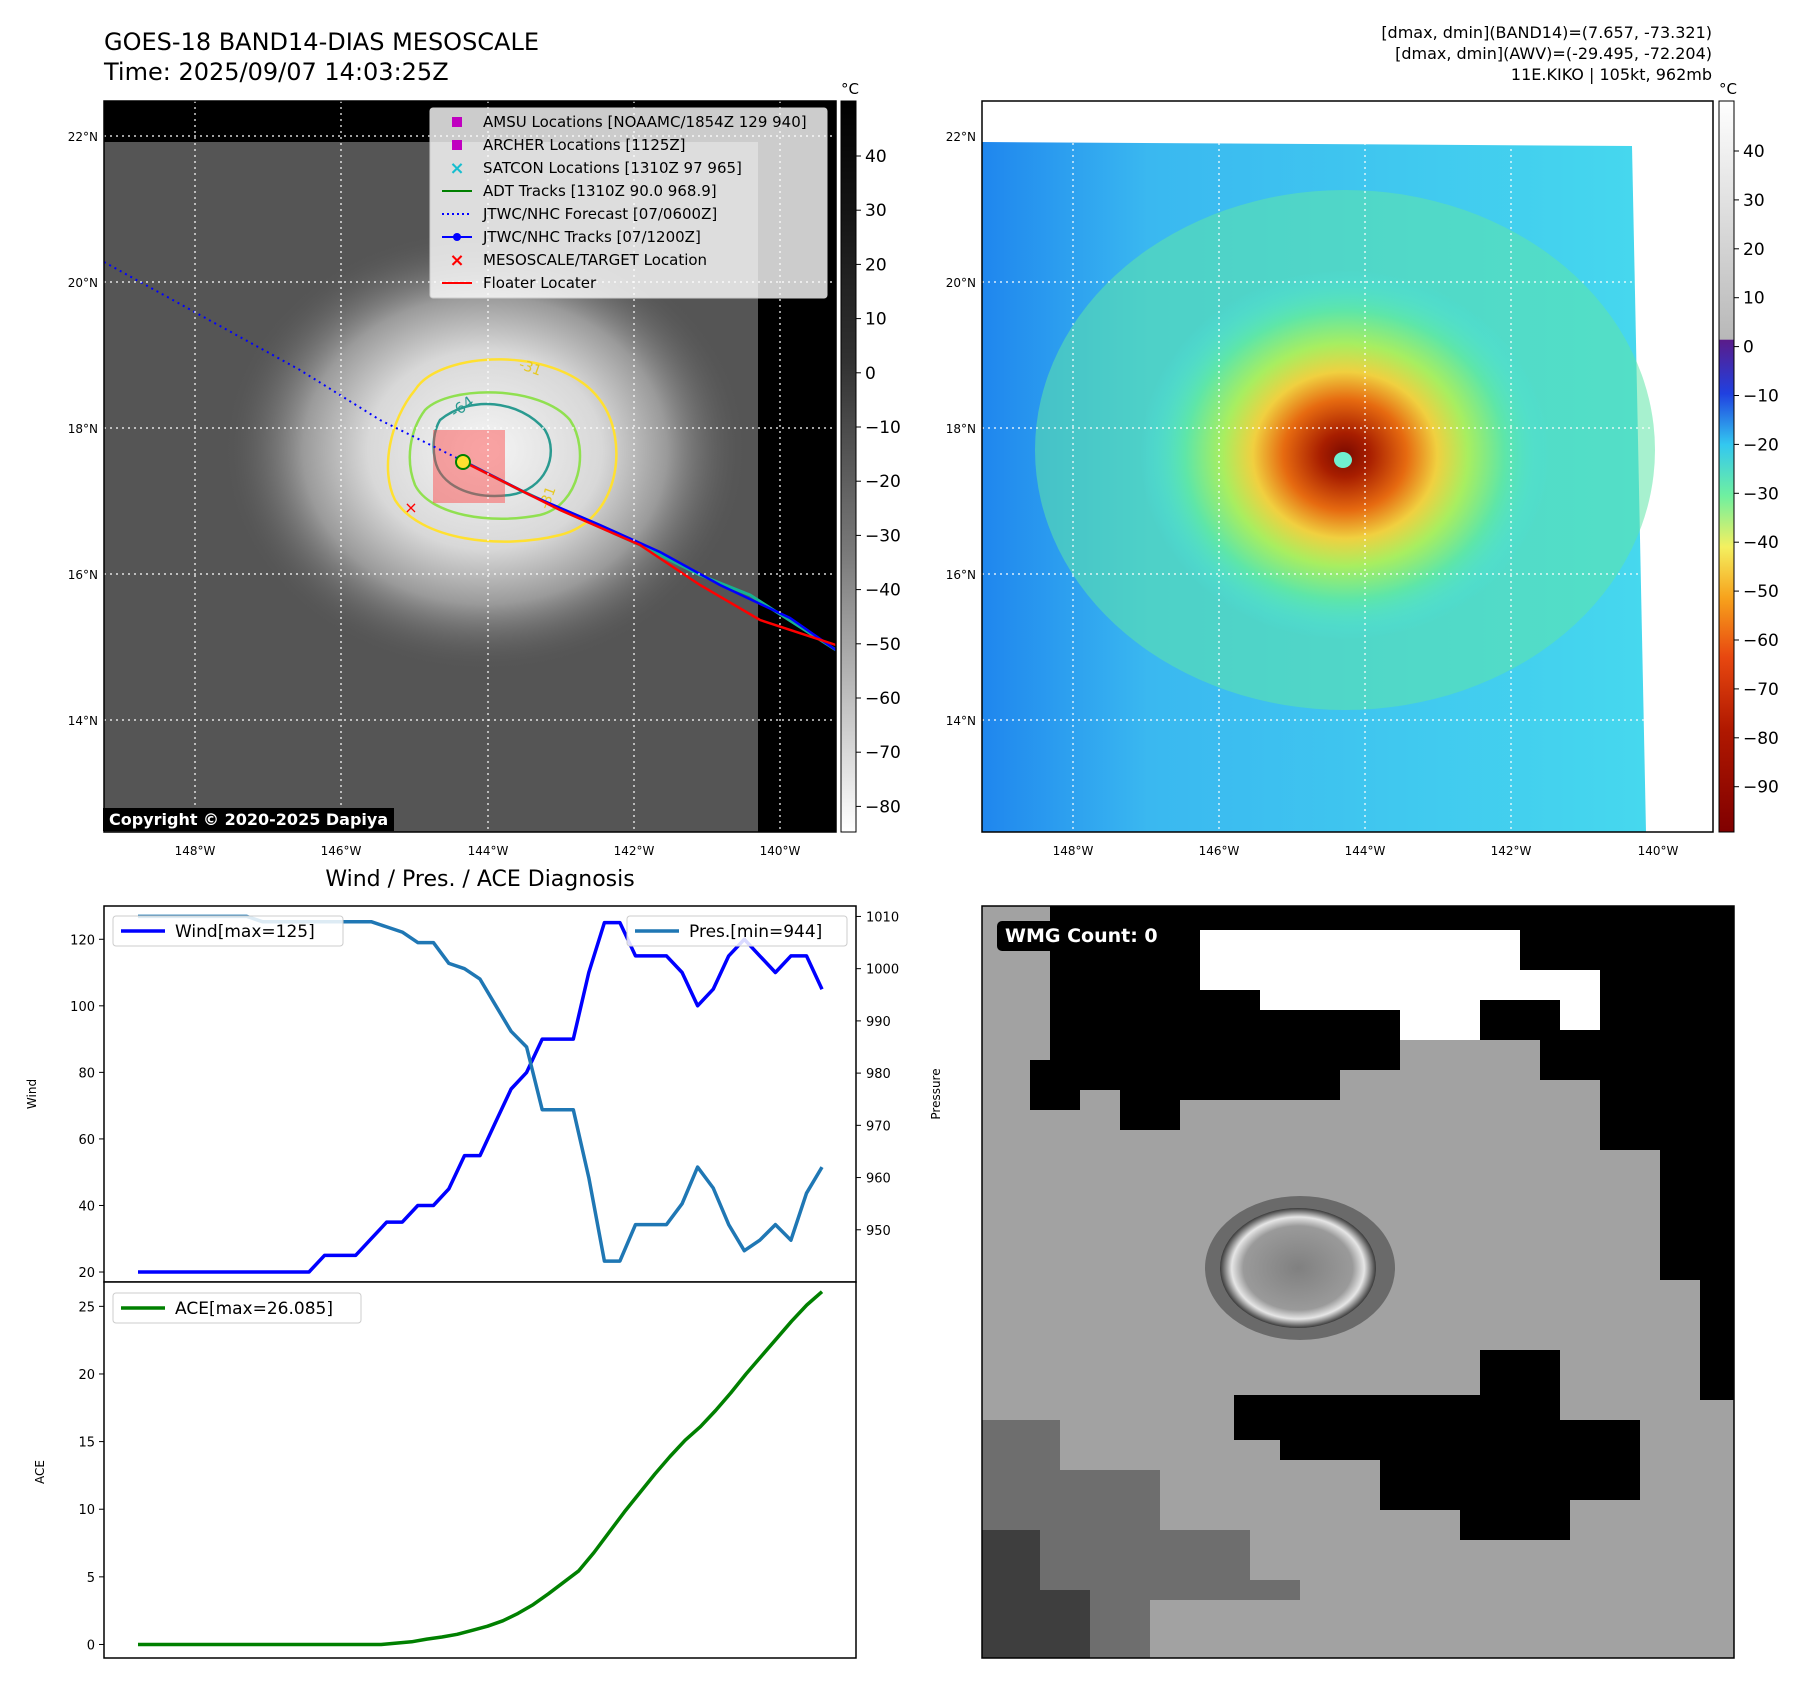  I want to click on col-cbar-tick-label: −40, so click(1761, 543).